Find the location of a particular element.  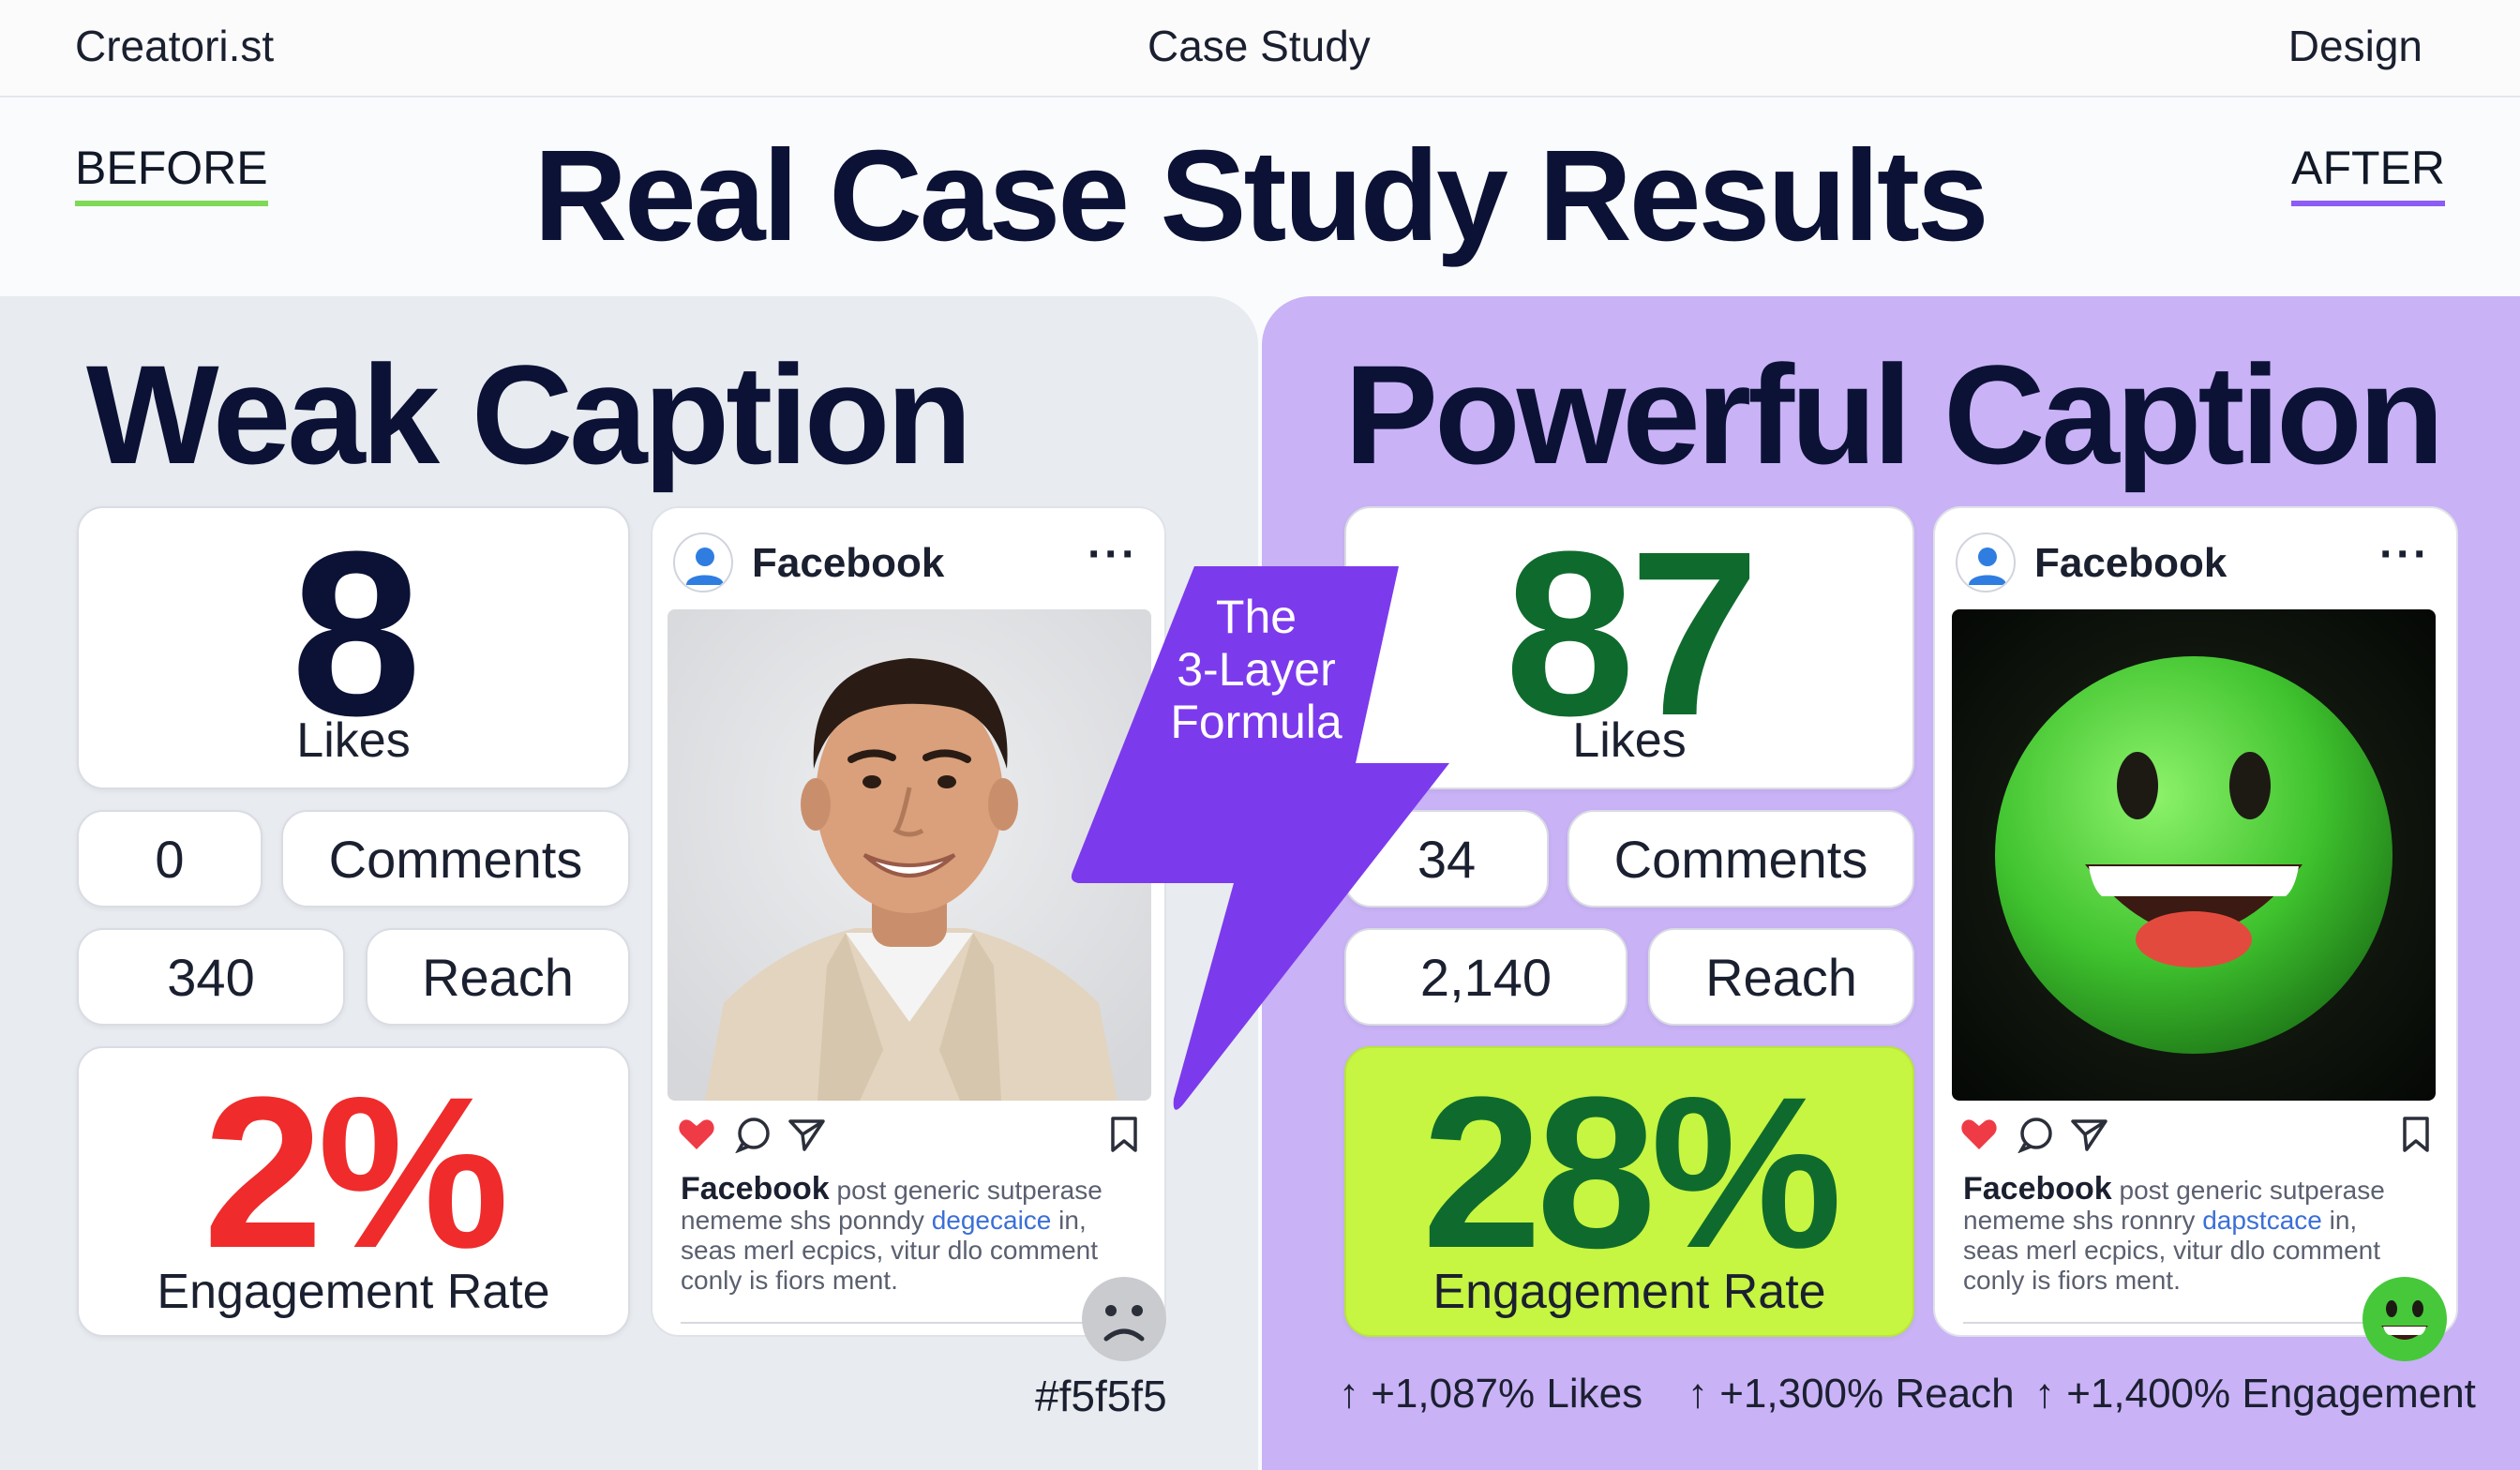

likes-card: 8 Likes is located at coordinates (353, 645).